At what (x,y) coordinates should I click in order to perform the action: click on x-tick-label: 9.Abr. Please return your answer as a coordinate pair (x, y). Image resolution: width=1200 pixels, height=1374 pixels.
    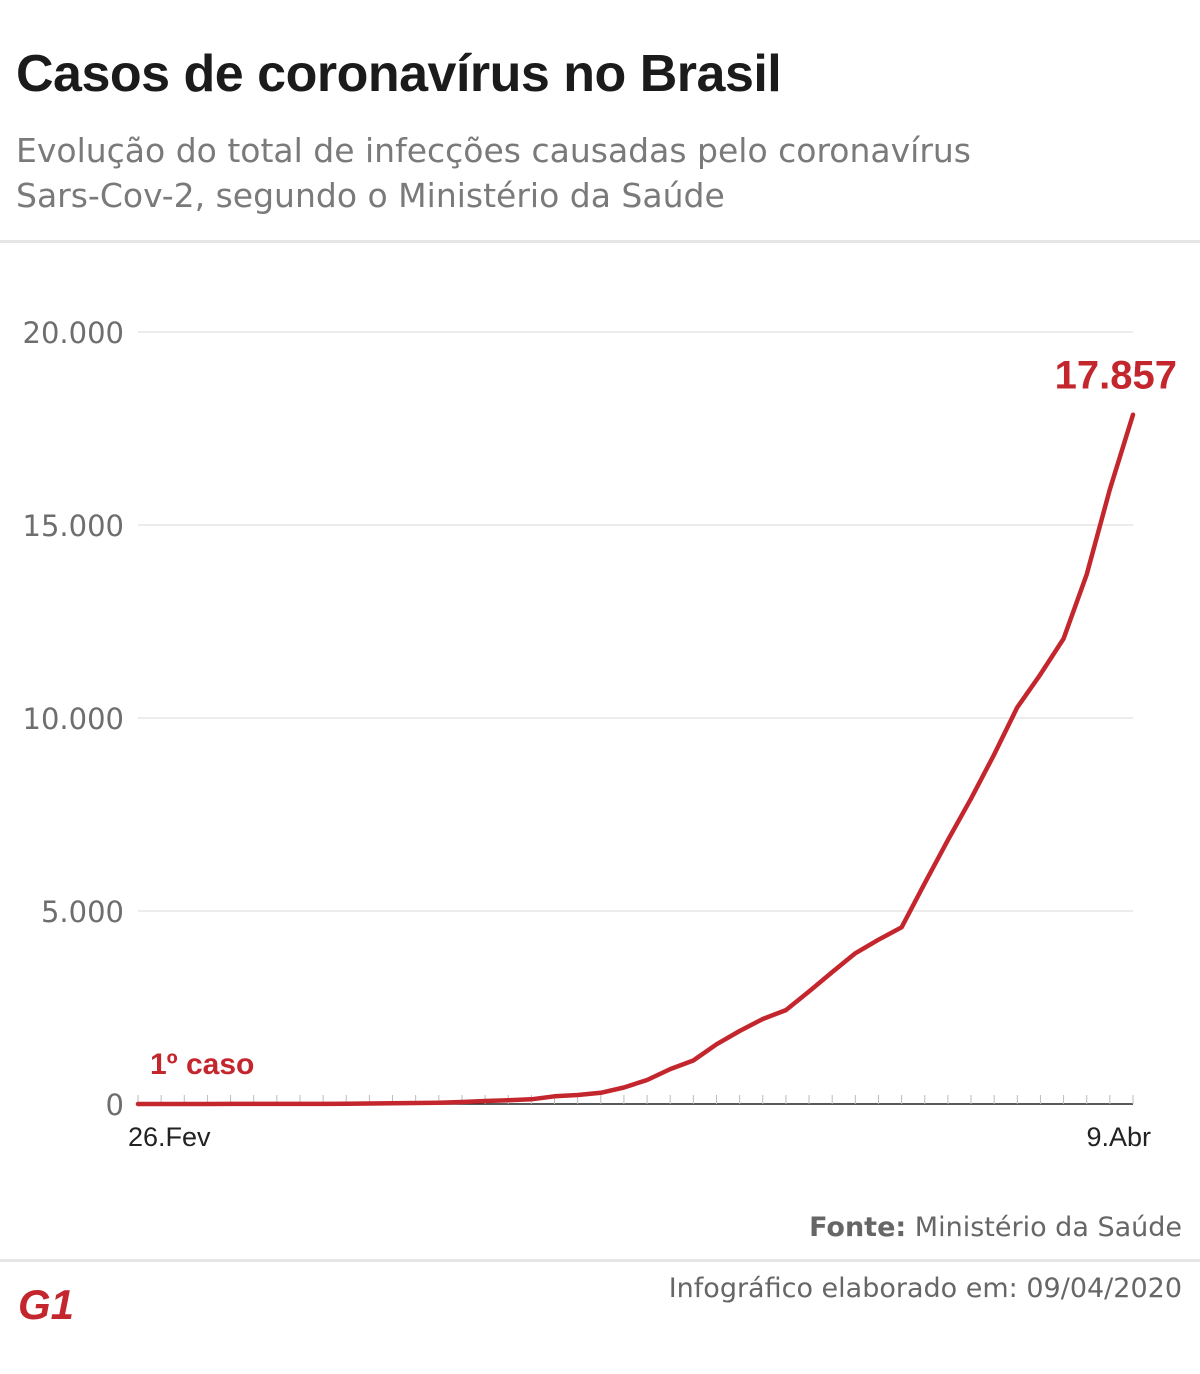
    Looking at the image, I should click on (1118, 1137).